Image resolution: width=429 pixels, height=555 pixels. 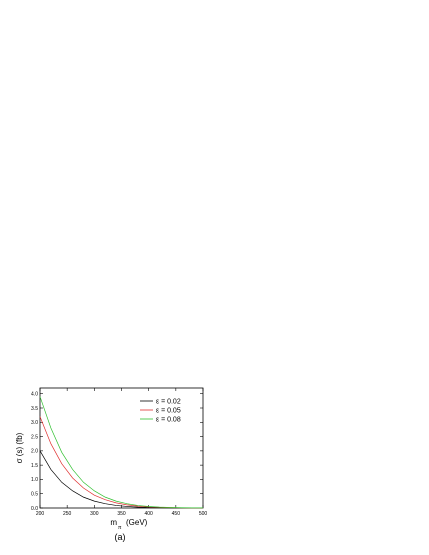 What do you see at coordinates (34, 495) in the screenshot?
I see `y-tick-label: 0.5` at bounding box center [34, 495].